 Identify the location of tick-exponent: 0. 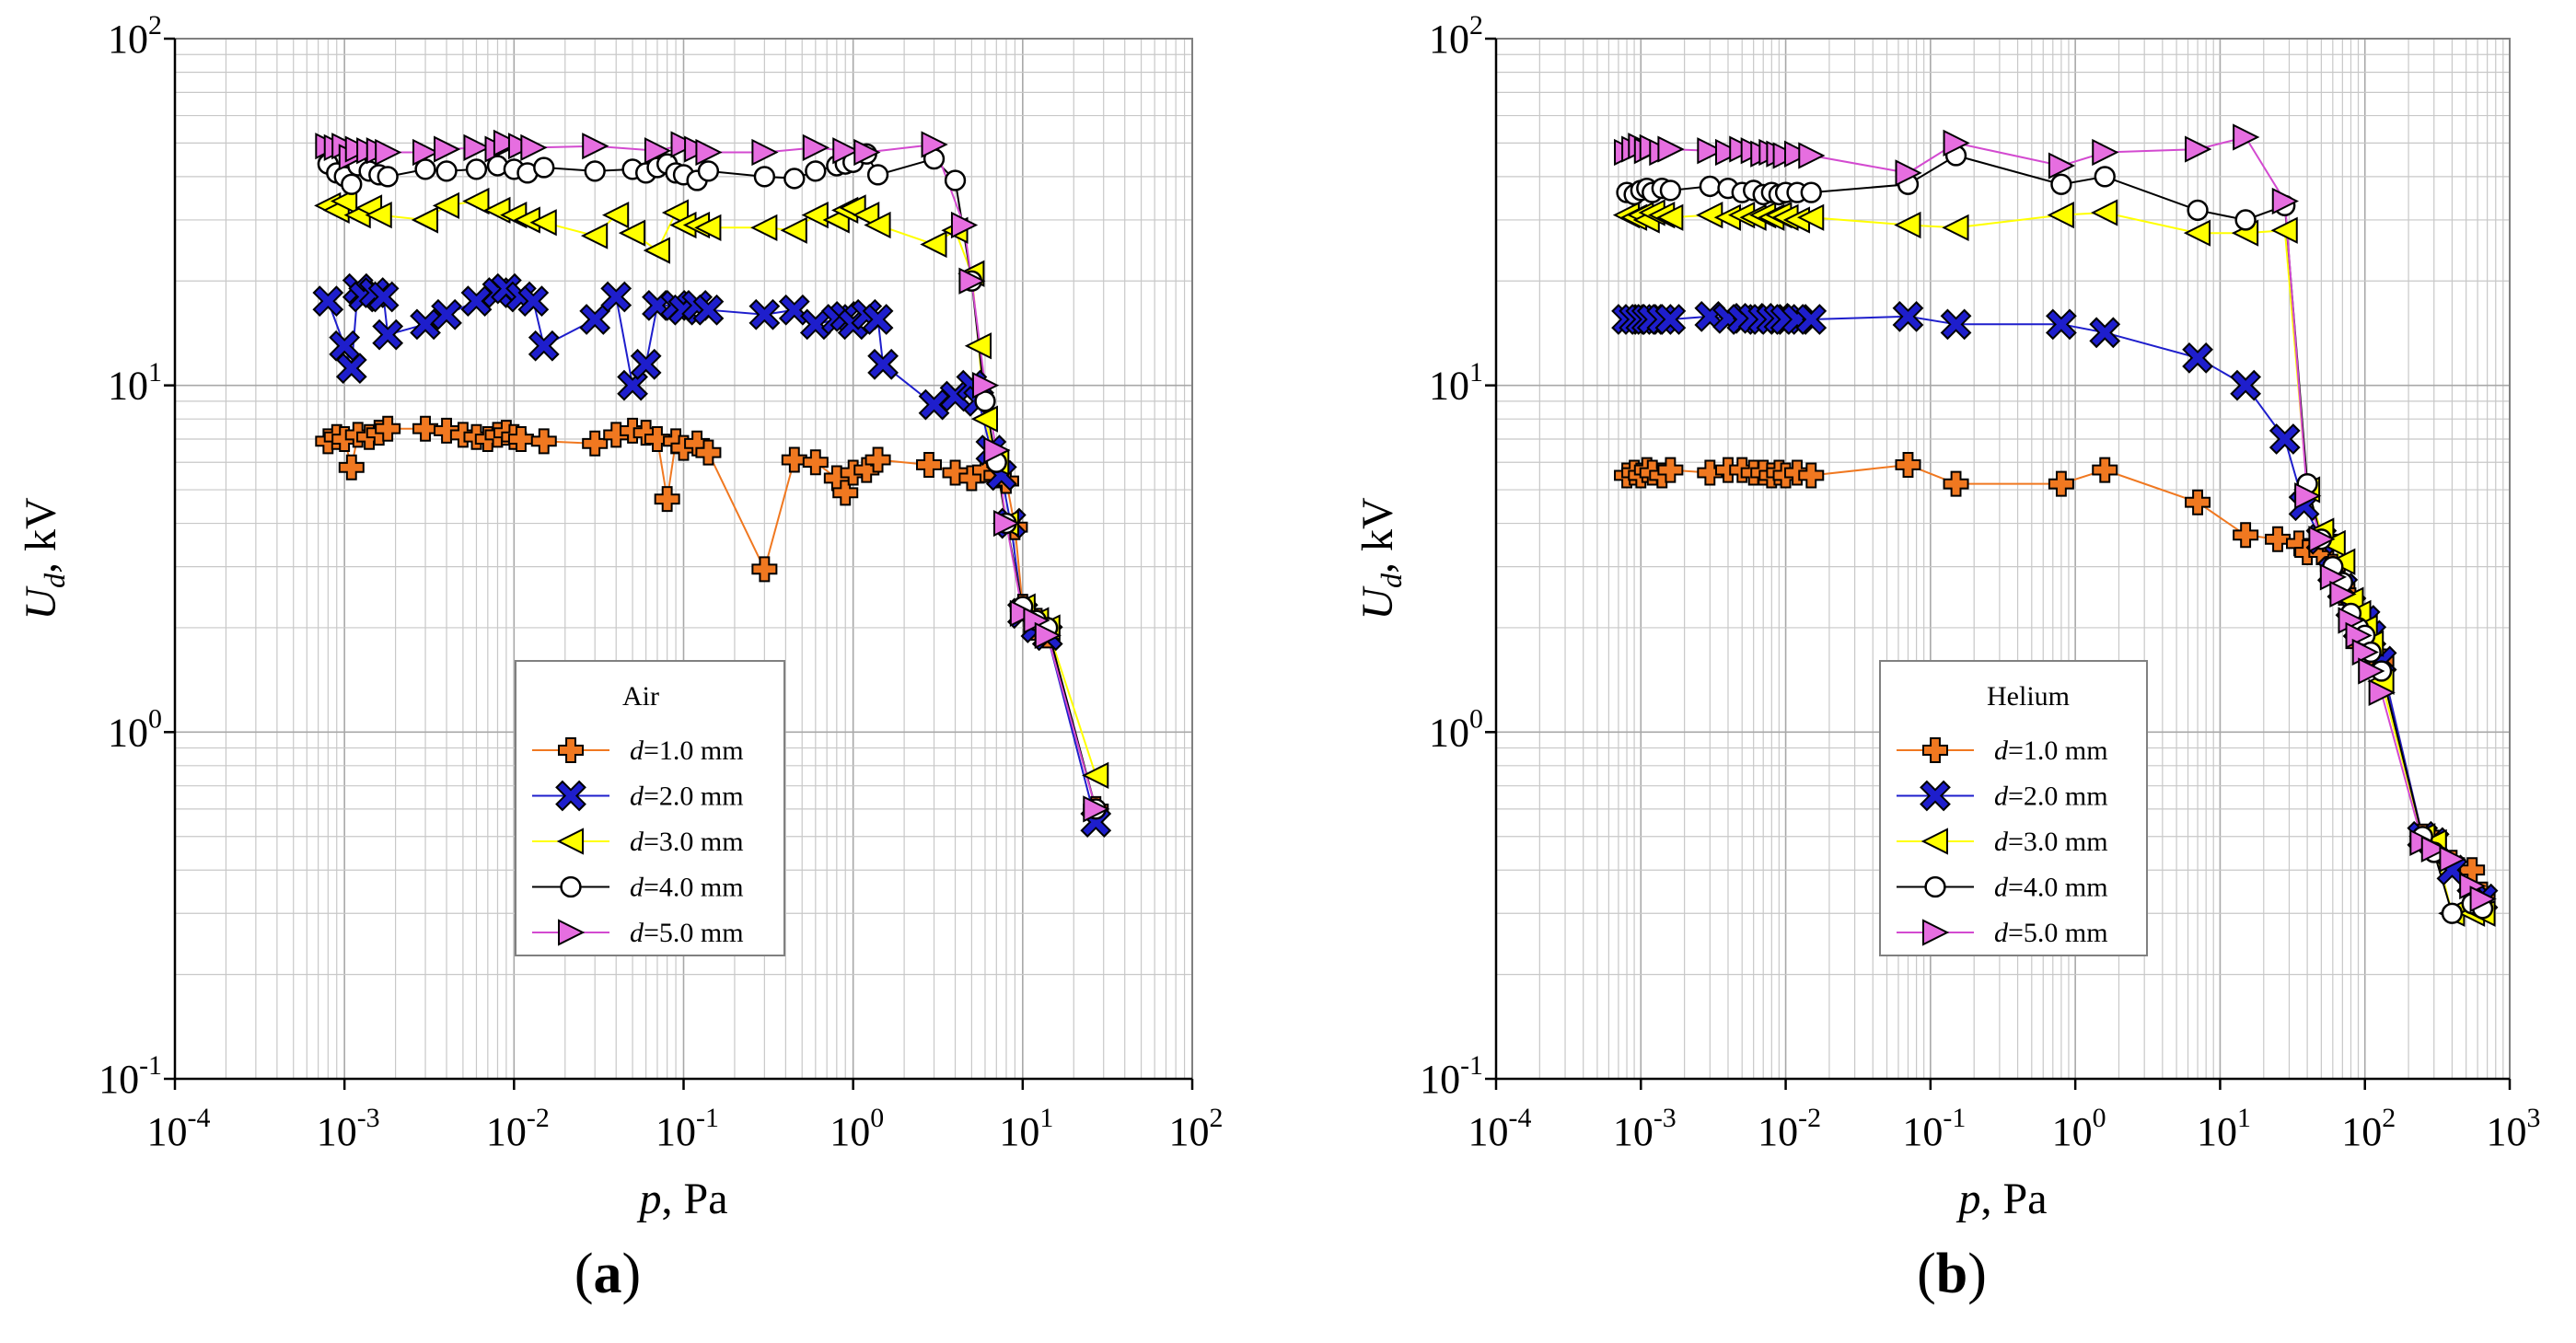
(1476, 719).